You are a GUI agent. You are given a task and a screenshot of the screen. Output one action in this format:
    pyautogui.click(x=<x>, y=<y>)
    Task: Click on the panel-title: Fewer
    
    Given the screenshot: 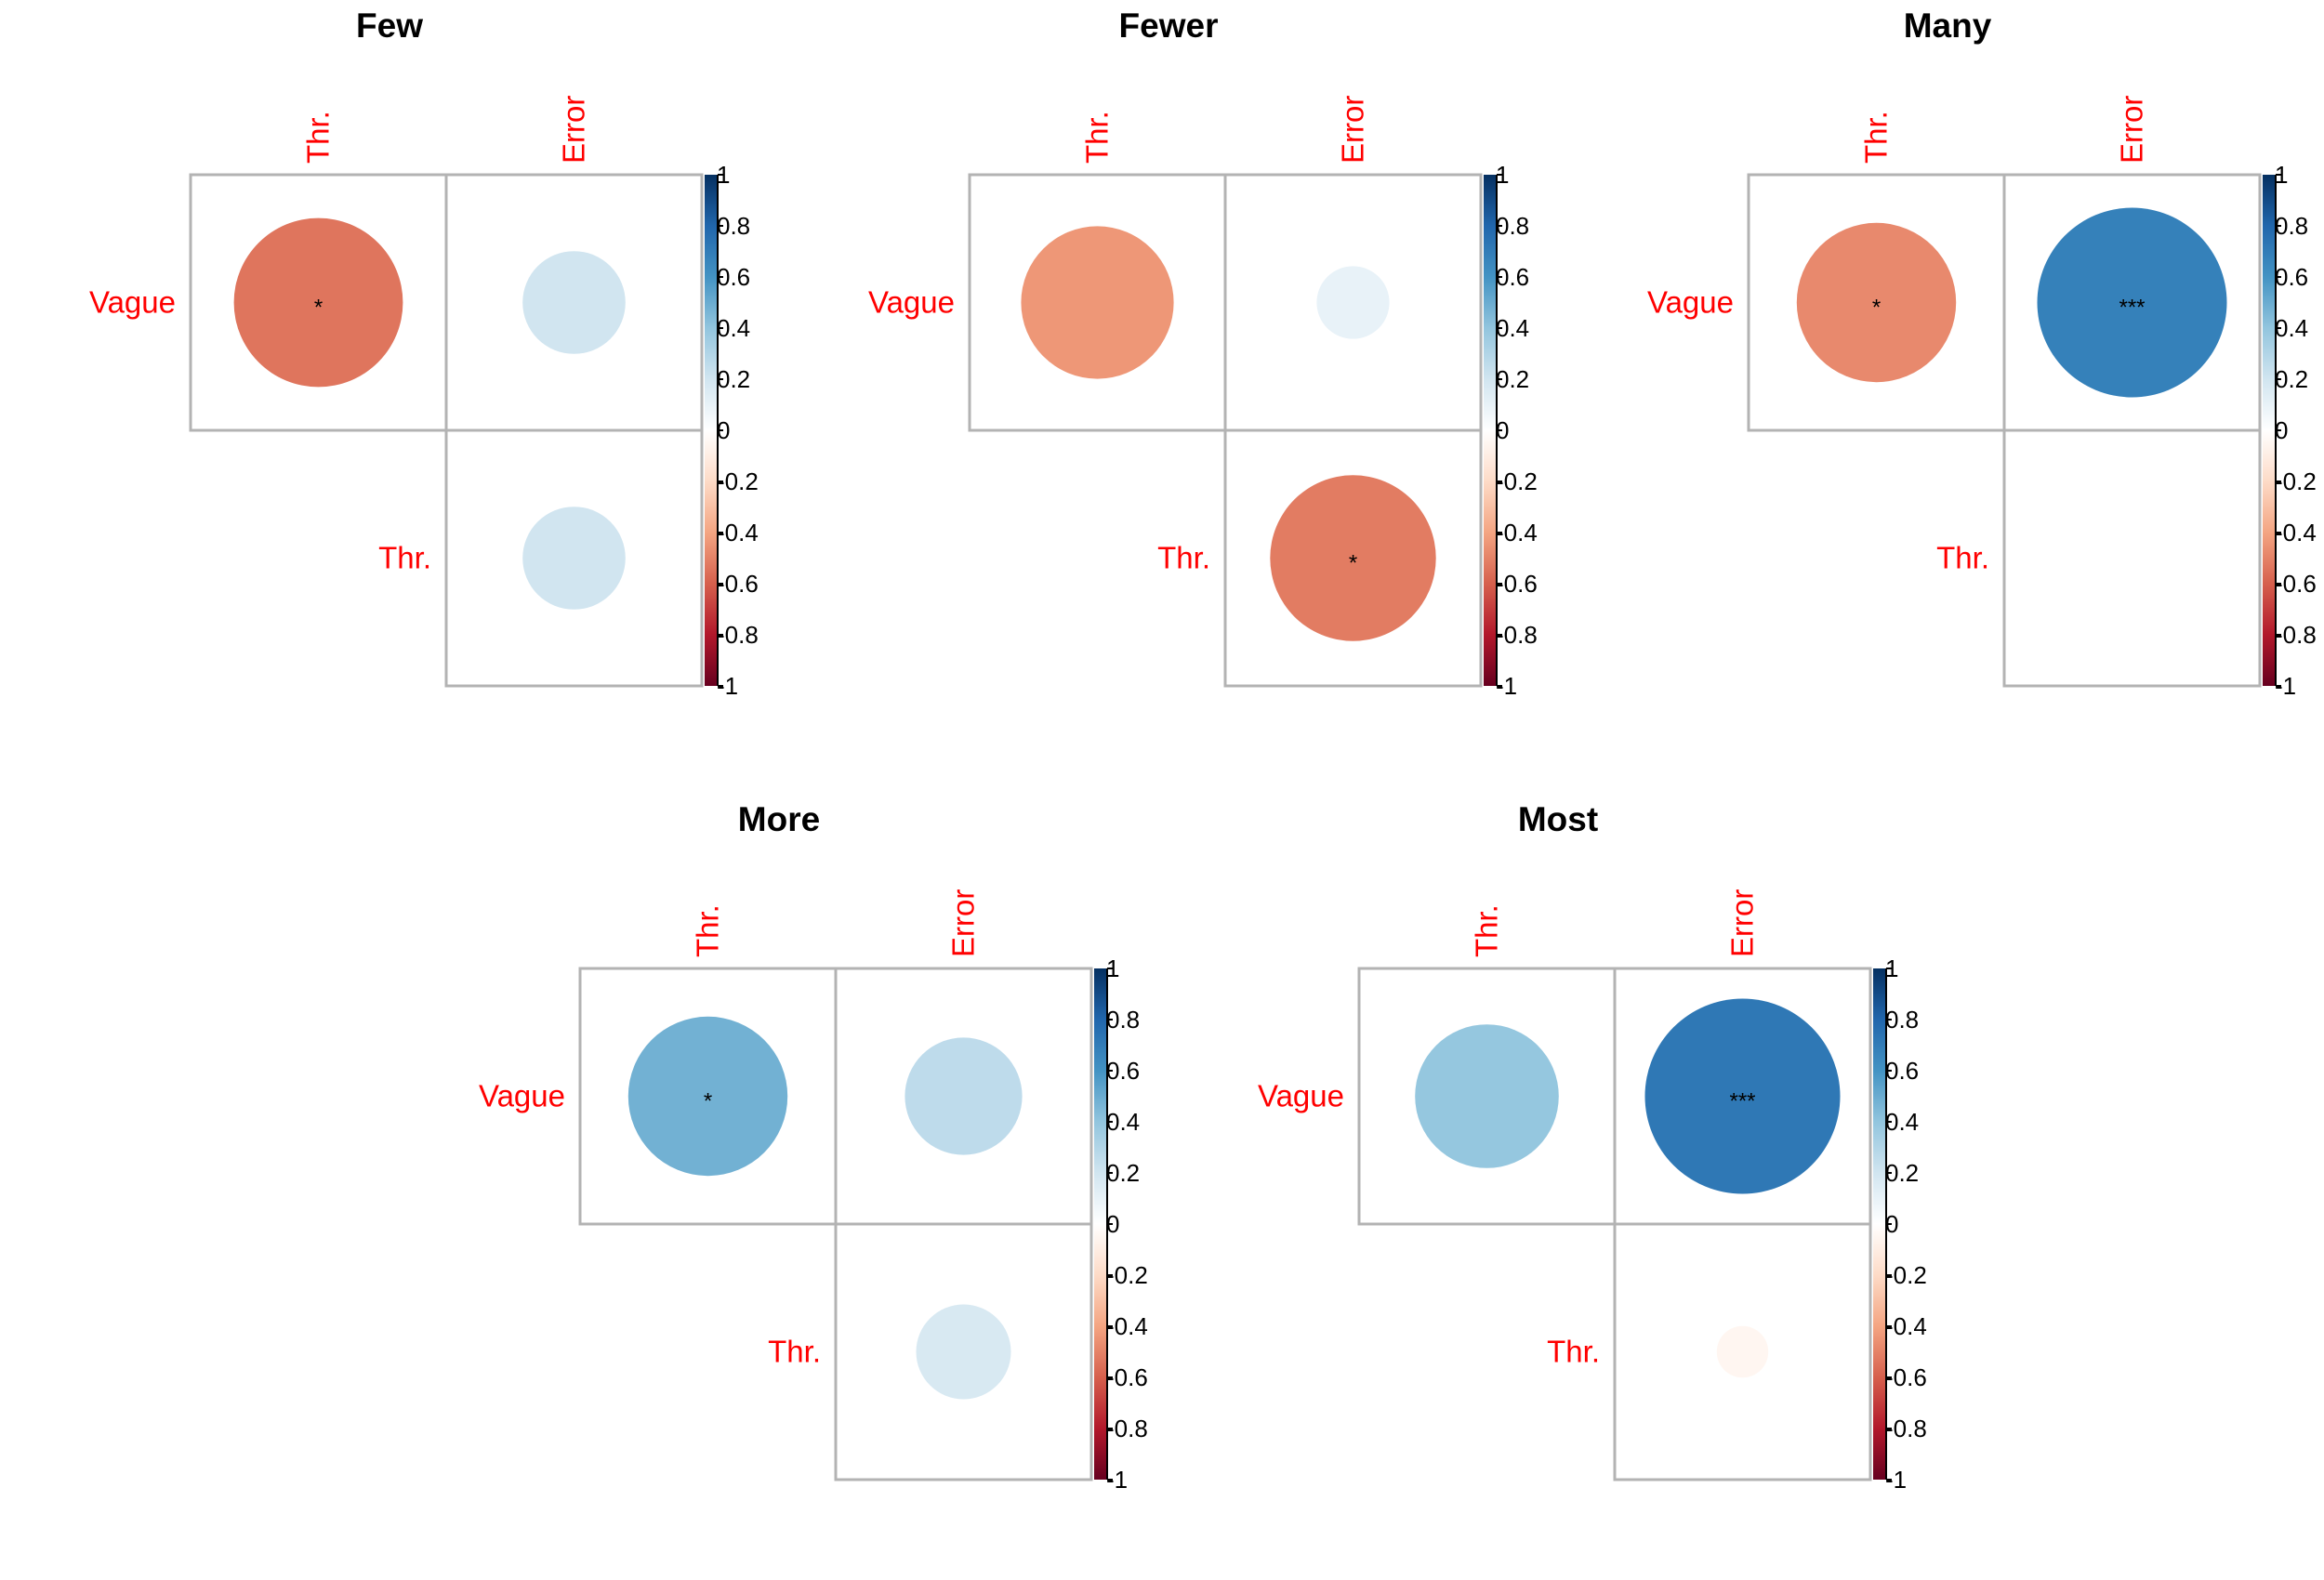 What is the action you would take?
    pyautogui.click(x=1169, y=26)
    